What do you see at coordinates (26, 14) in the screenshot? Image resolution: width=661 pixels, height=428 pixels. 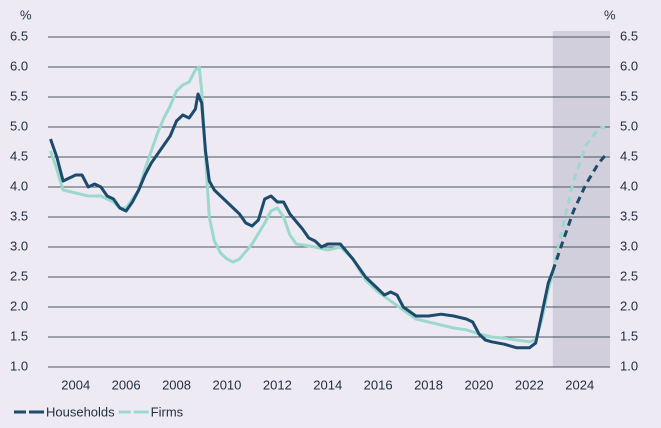 I see `y-axis-label: %` at bounding box center [26, 14].